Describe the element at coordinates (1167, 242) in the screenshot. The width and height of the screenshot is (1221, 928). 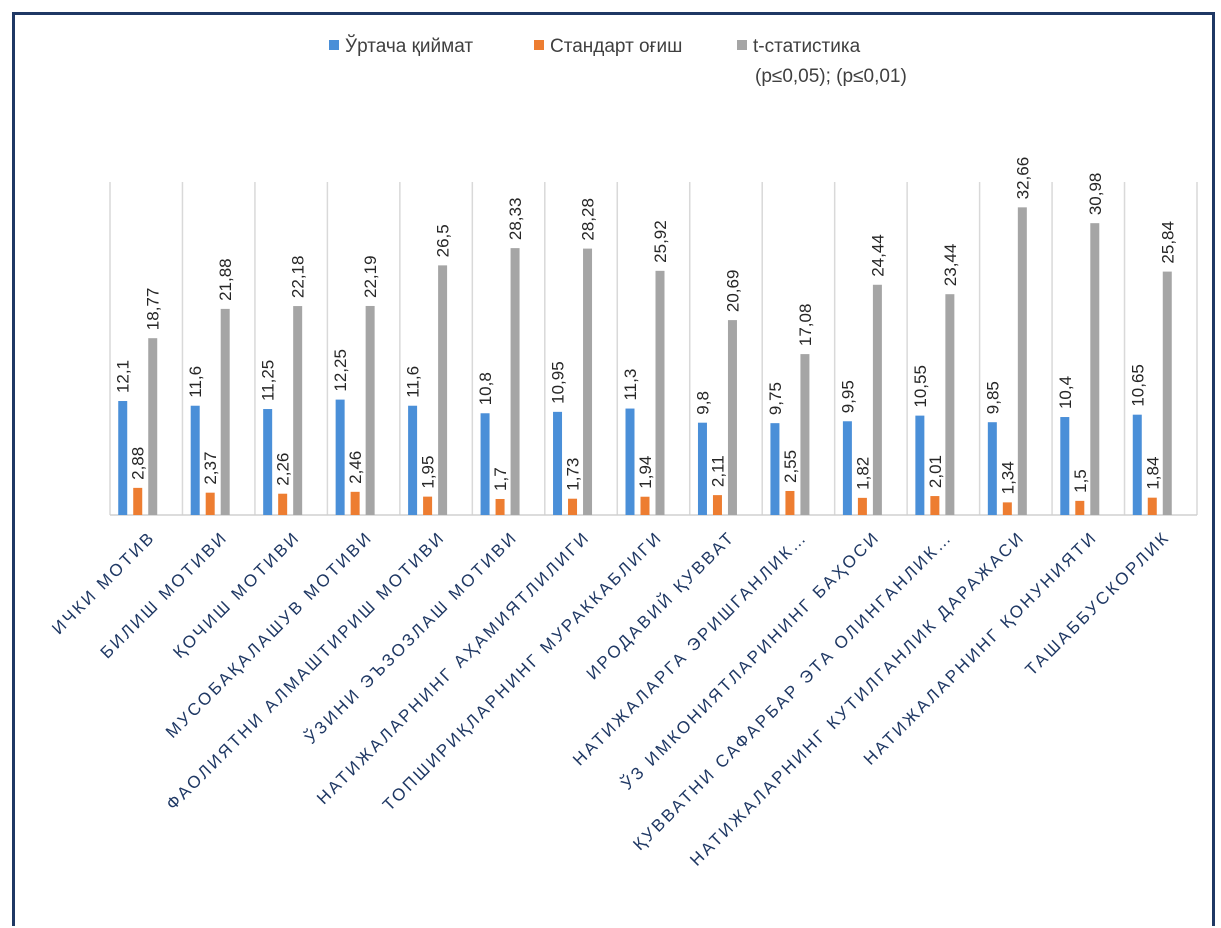
I see `data-label-t: 25,84` at that location.